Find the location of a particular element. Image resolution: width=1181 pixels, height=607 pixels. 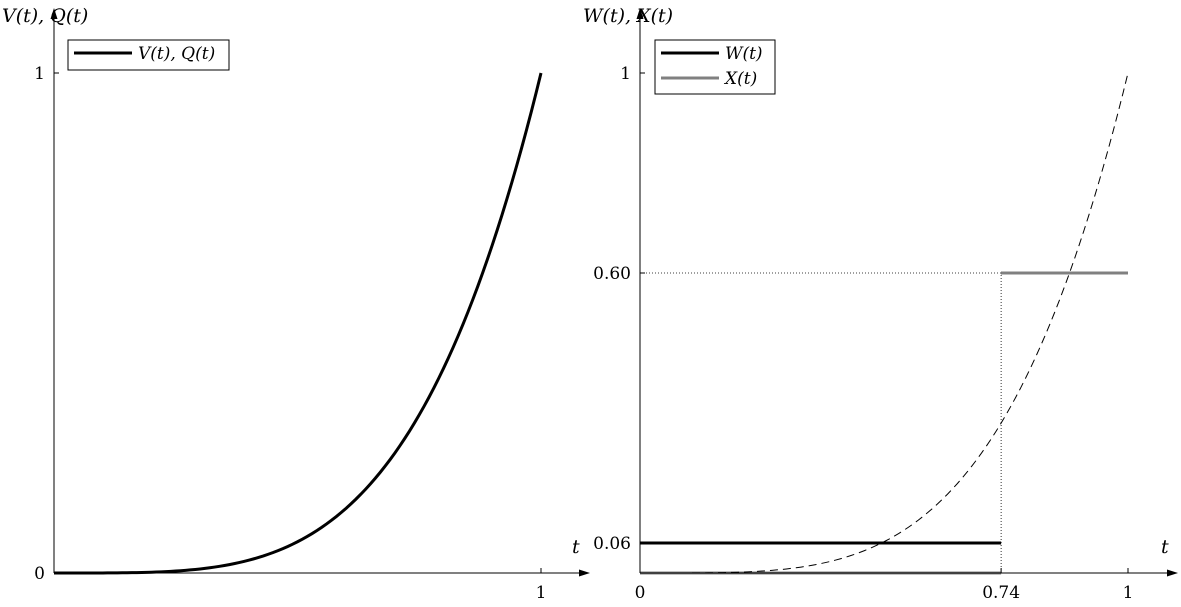

x-tick-label-0: 0 is located at coordinates (640, 592).